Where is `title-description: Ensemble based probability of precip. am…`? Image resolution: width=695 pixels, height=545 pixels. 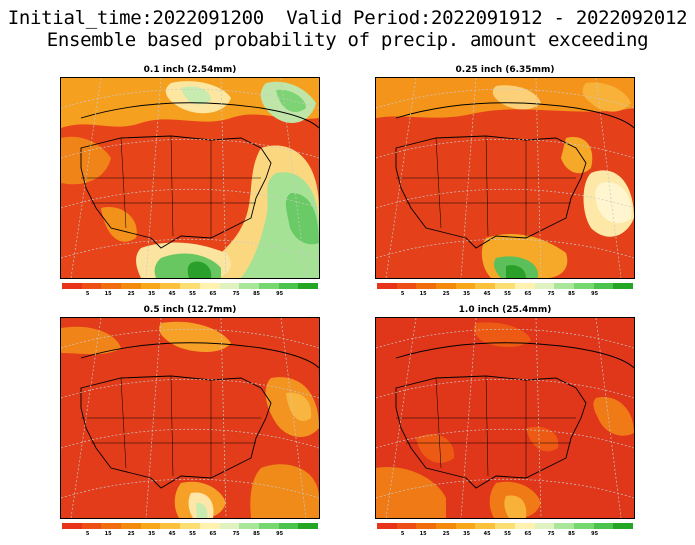
title-description: Ensemble based probability of precip. am… is located at coordinates (347, 40).